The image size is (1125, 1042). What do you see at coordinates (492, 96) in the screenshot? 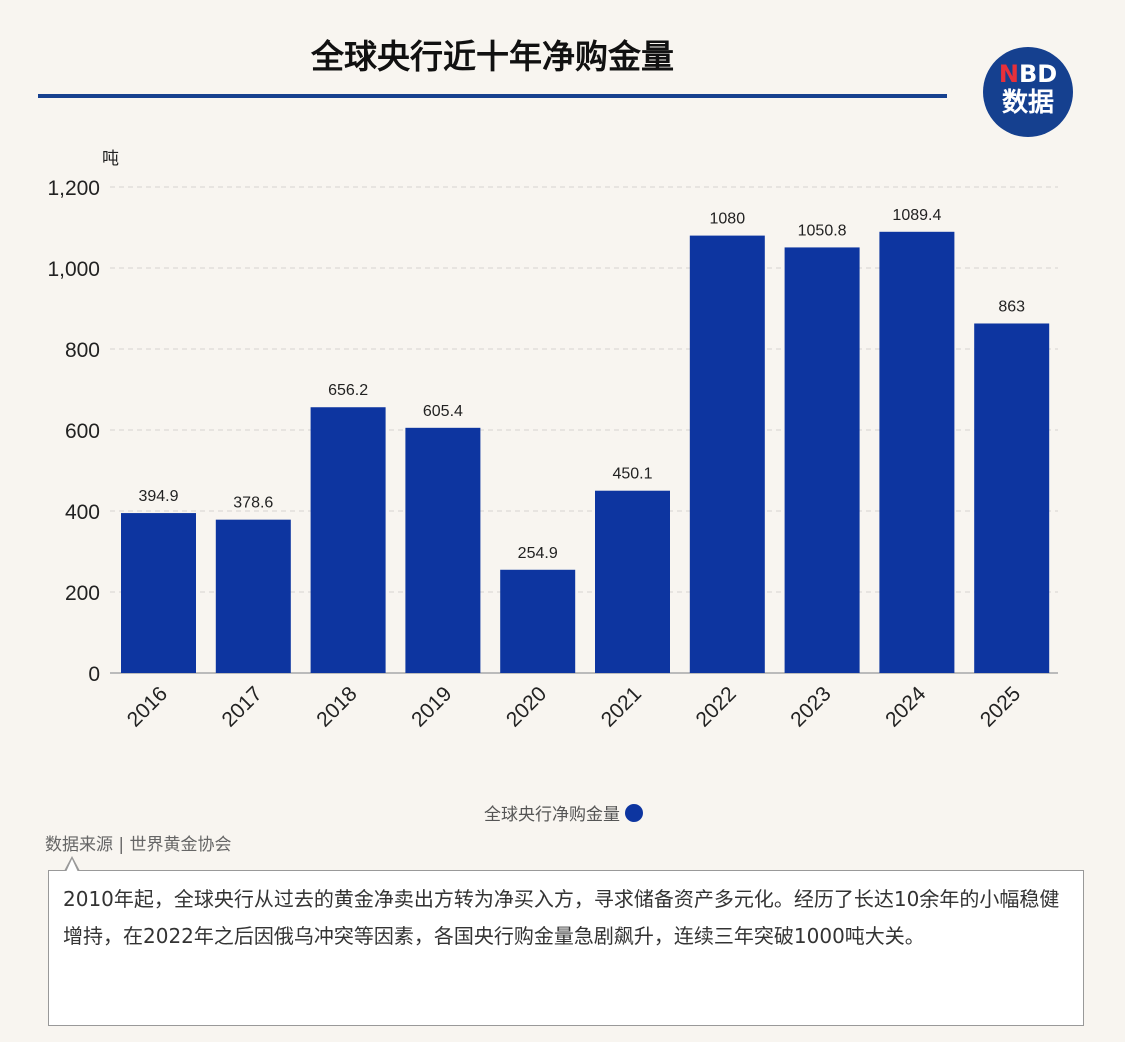
I see `title-rule` at bounding box center [492, 96].